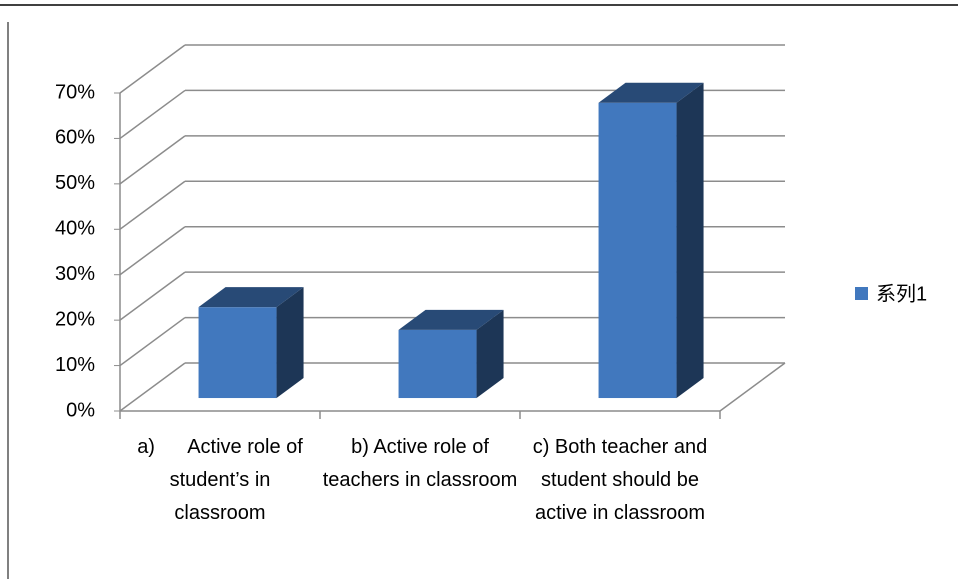  Describe the element at coordinates (75, 92) in the screenshot. I see `y-tick-label: 70%` at that location.